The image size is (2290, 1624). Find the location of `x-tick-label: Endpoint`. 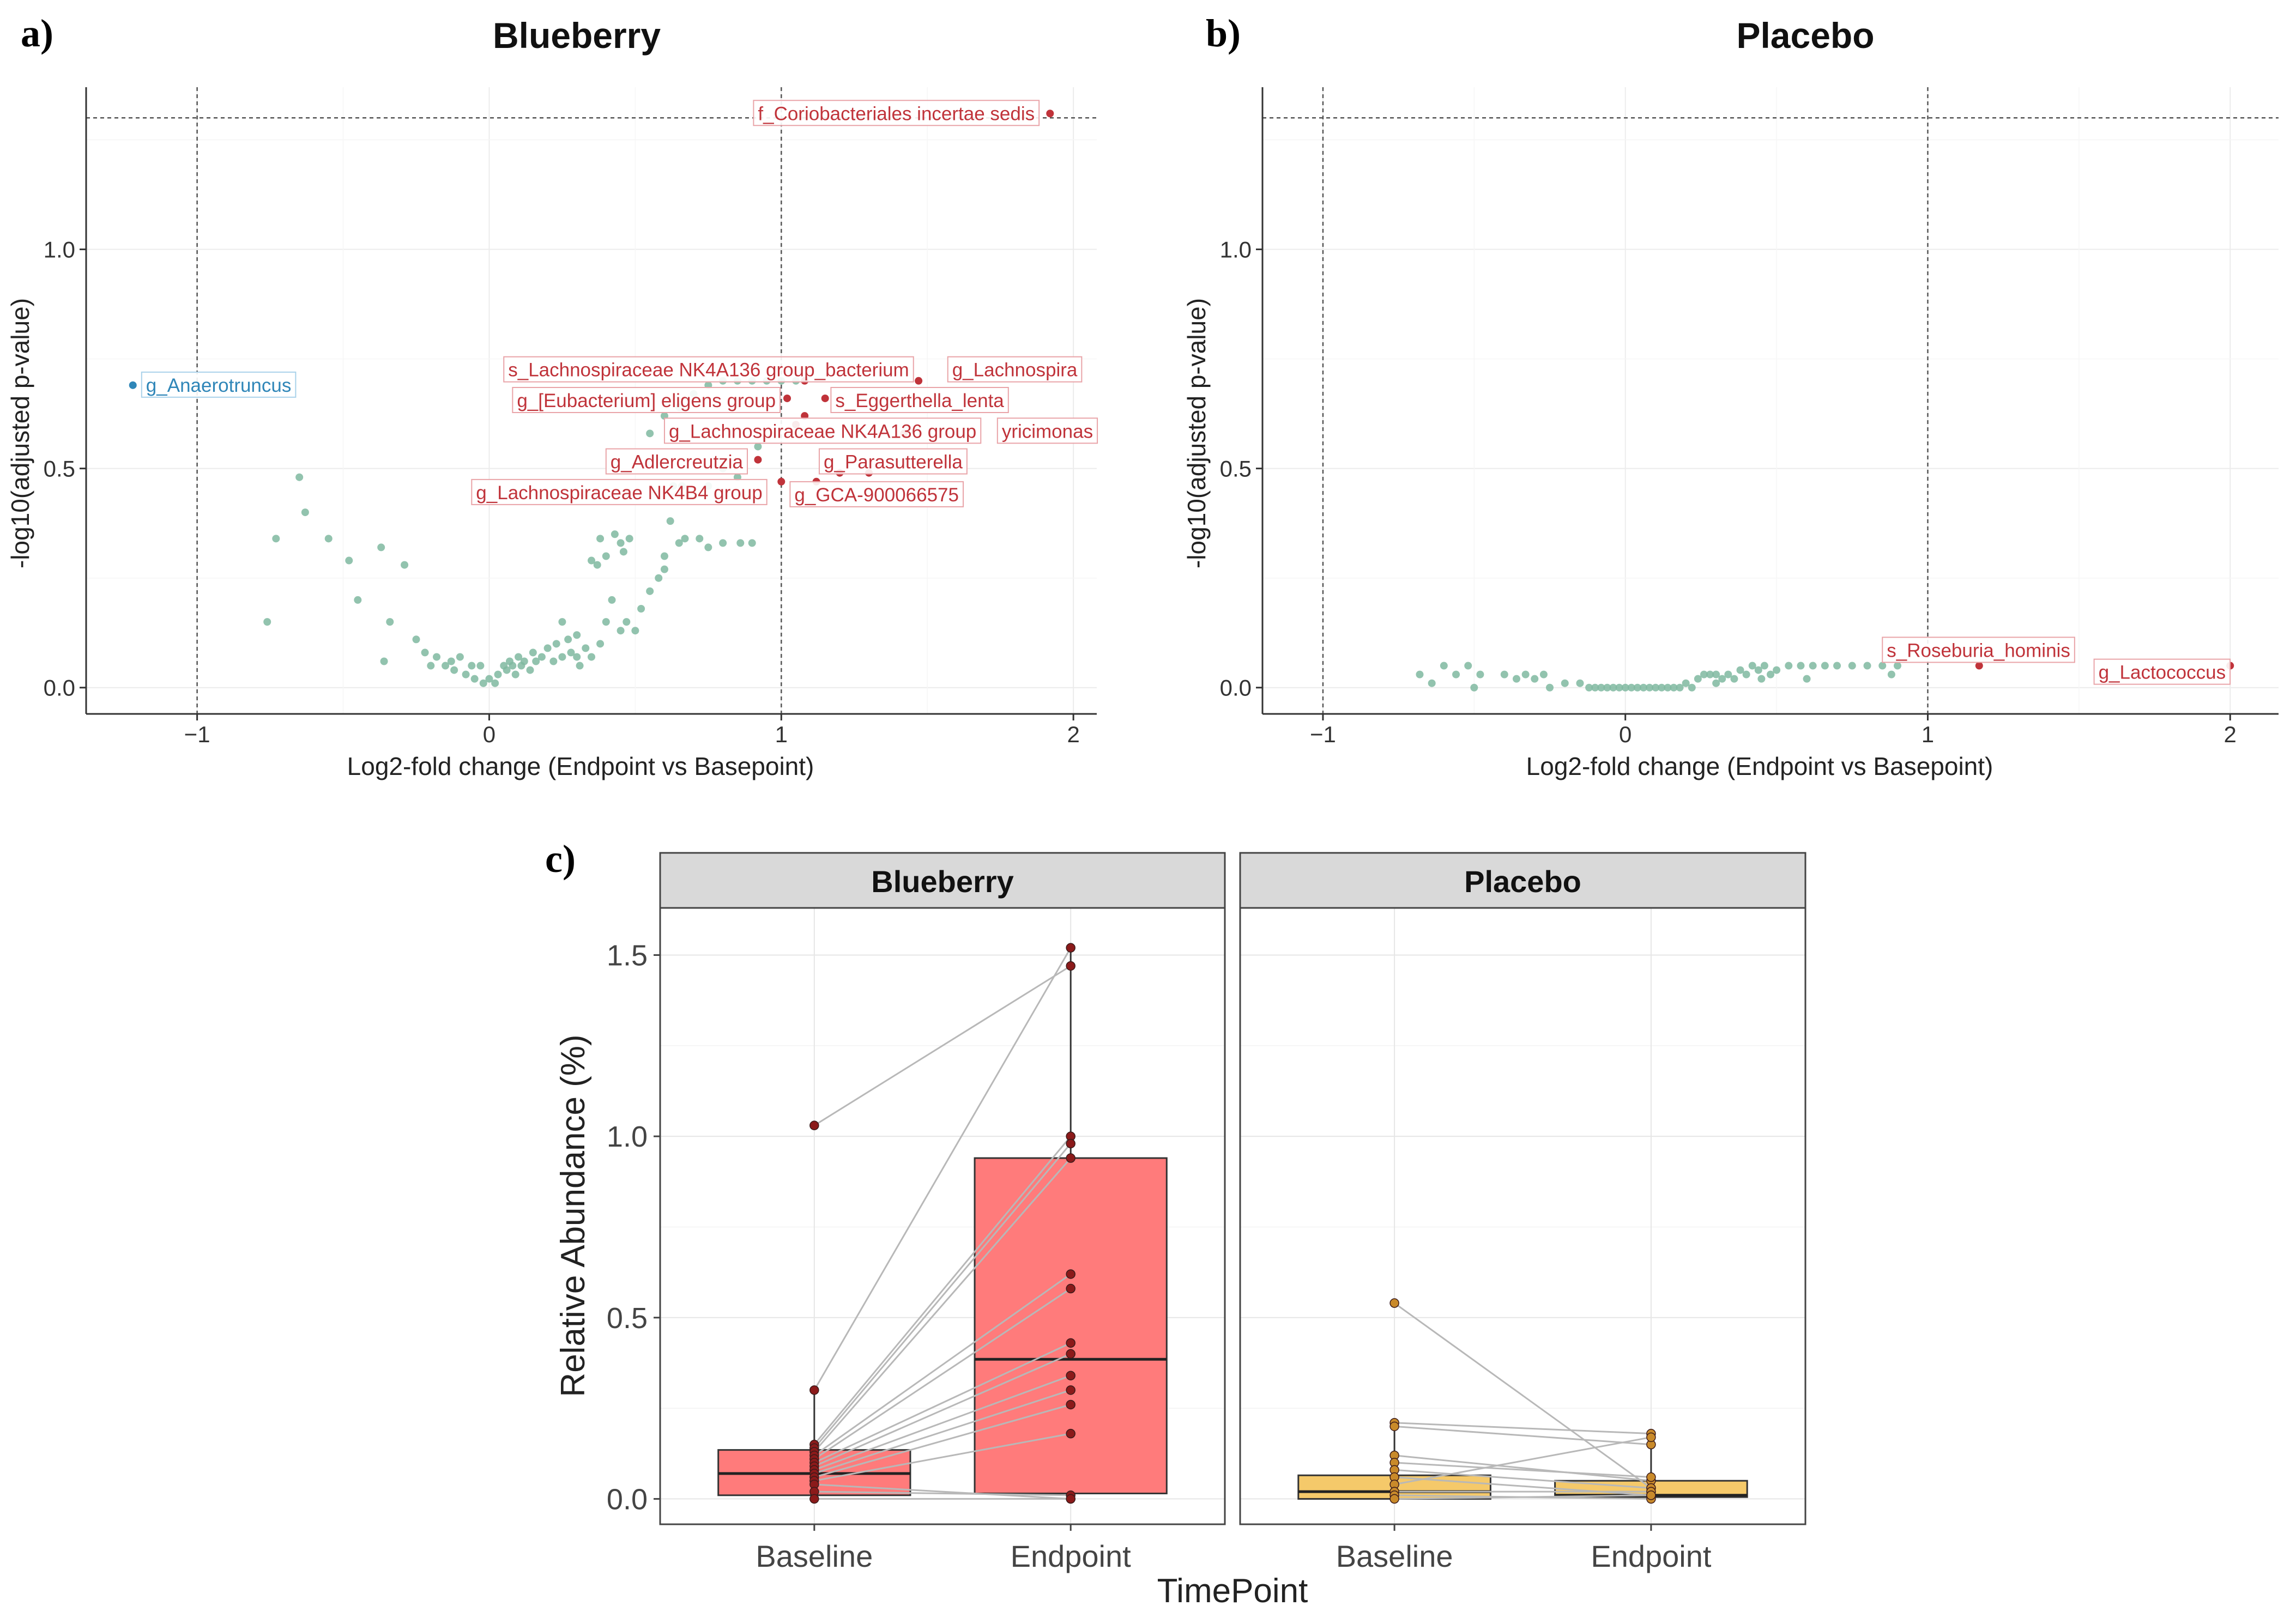

x-tick-label: Endpoint is located at coordinates (1651, 1556).